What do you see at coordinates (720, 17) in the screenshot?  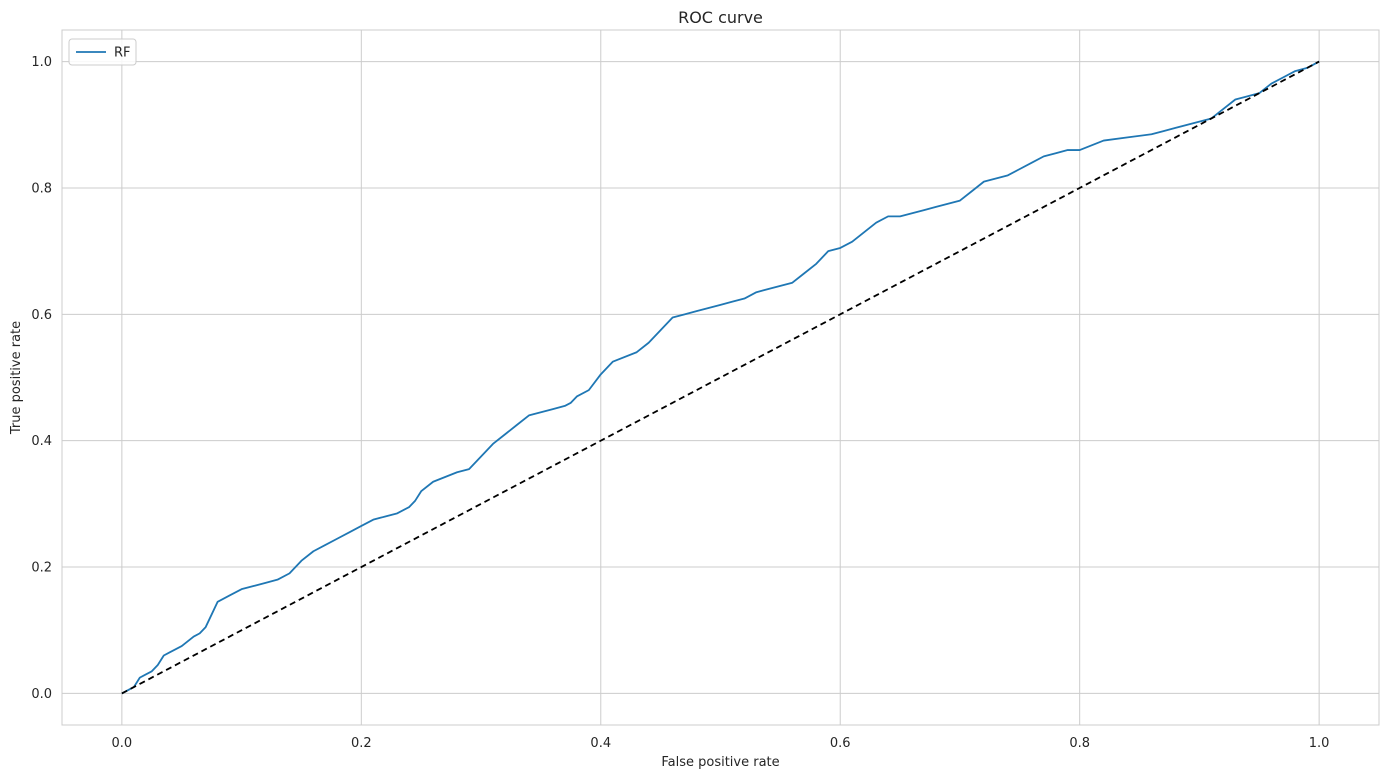 I see `chart-title: ROC curve` at bounding box center [720, 17].